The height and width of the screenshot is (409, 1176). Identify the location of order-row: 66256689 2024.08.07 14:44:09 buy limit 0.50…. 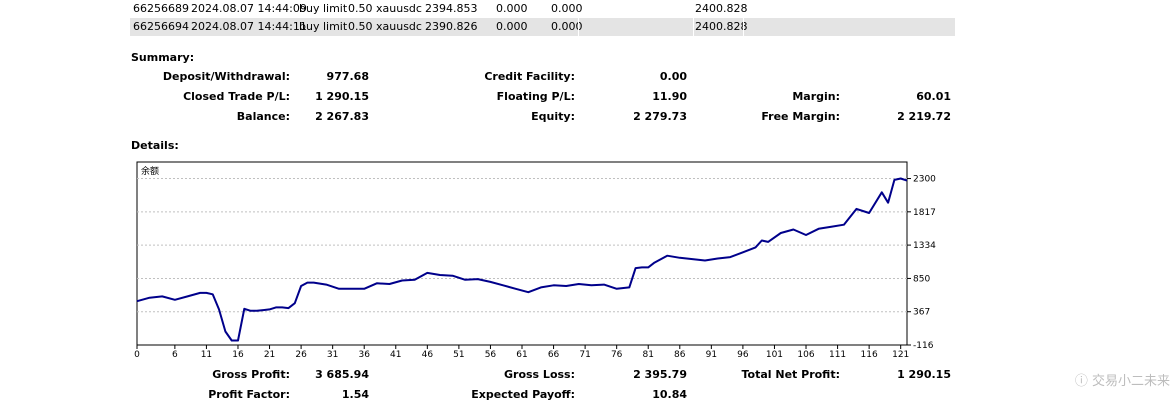
(542, 9).